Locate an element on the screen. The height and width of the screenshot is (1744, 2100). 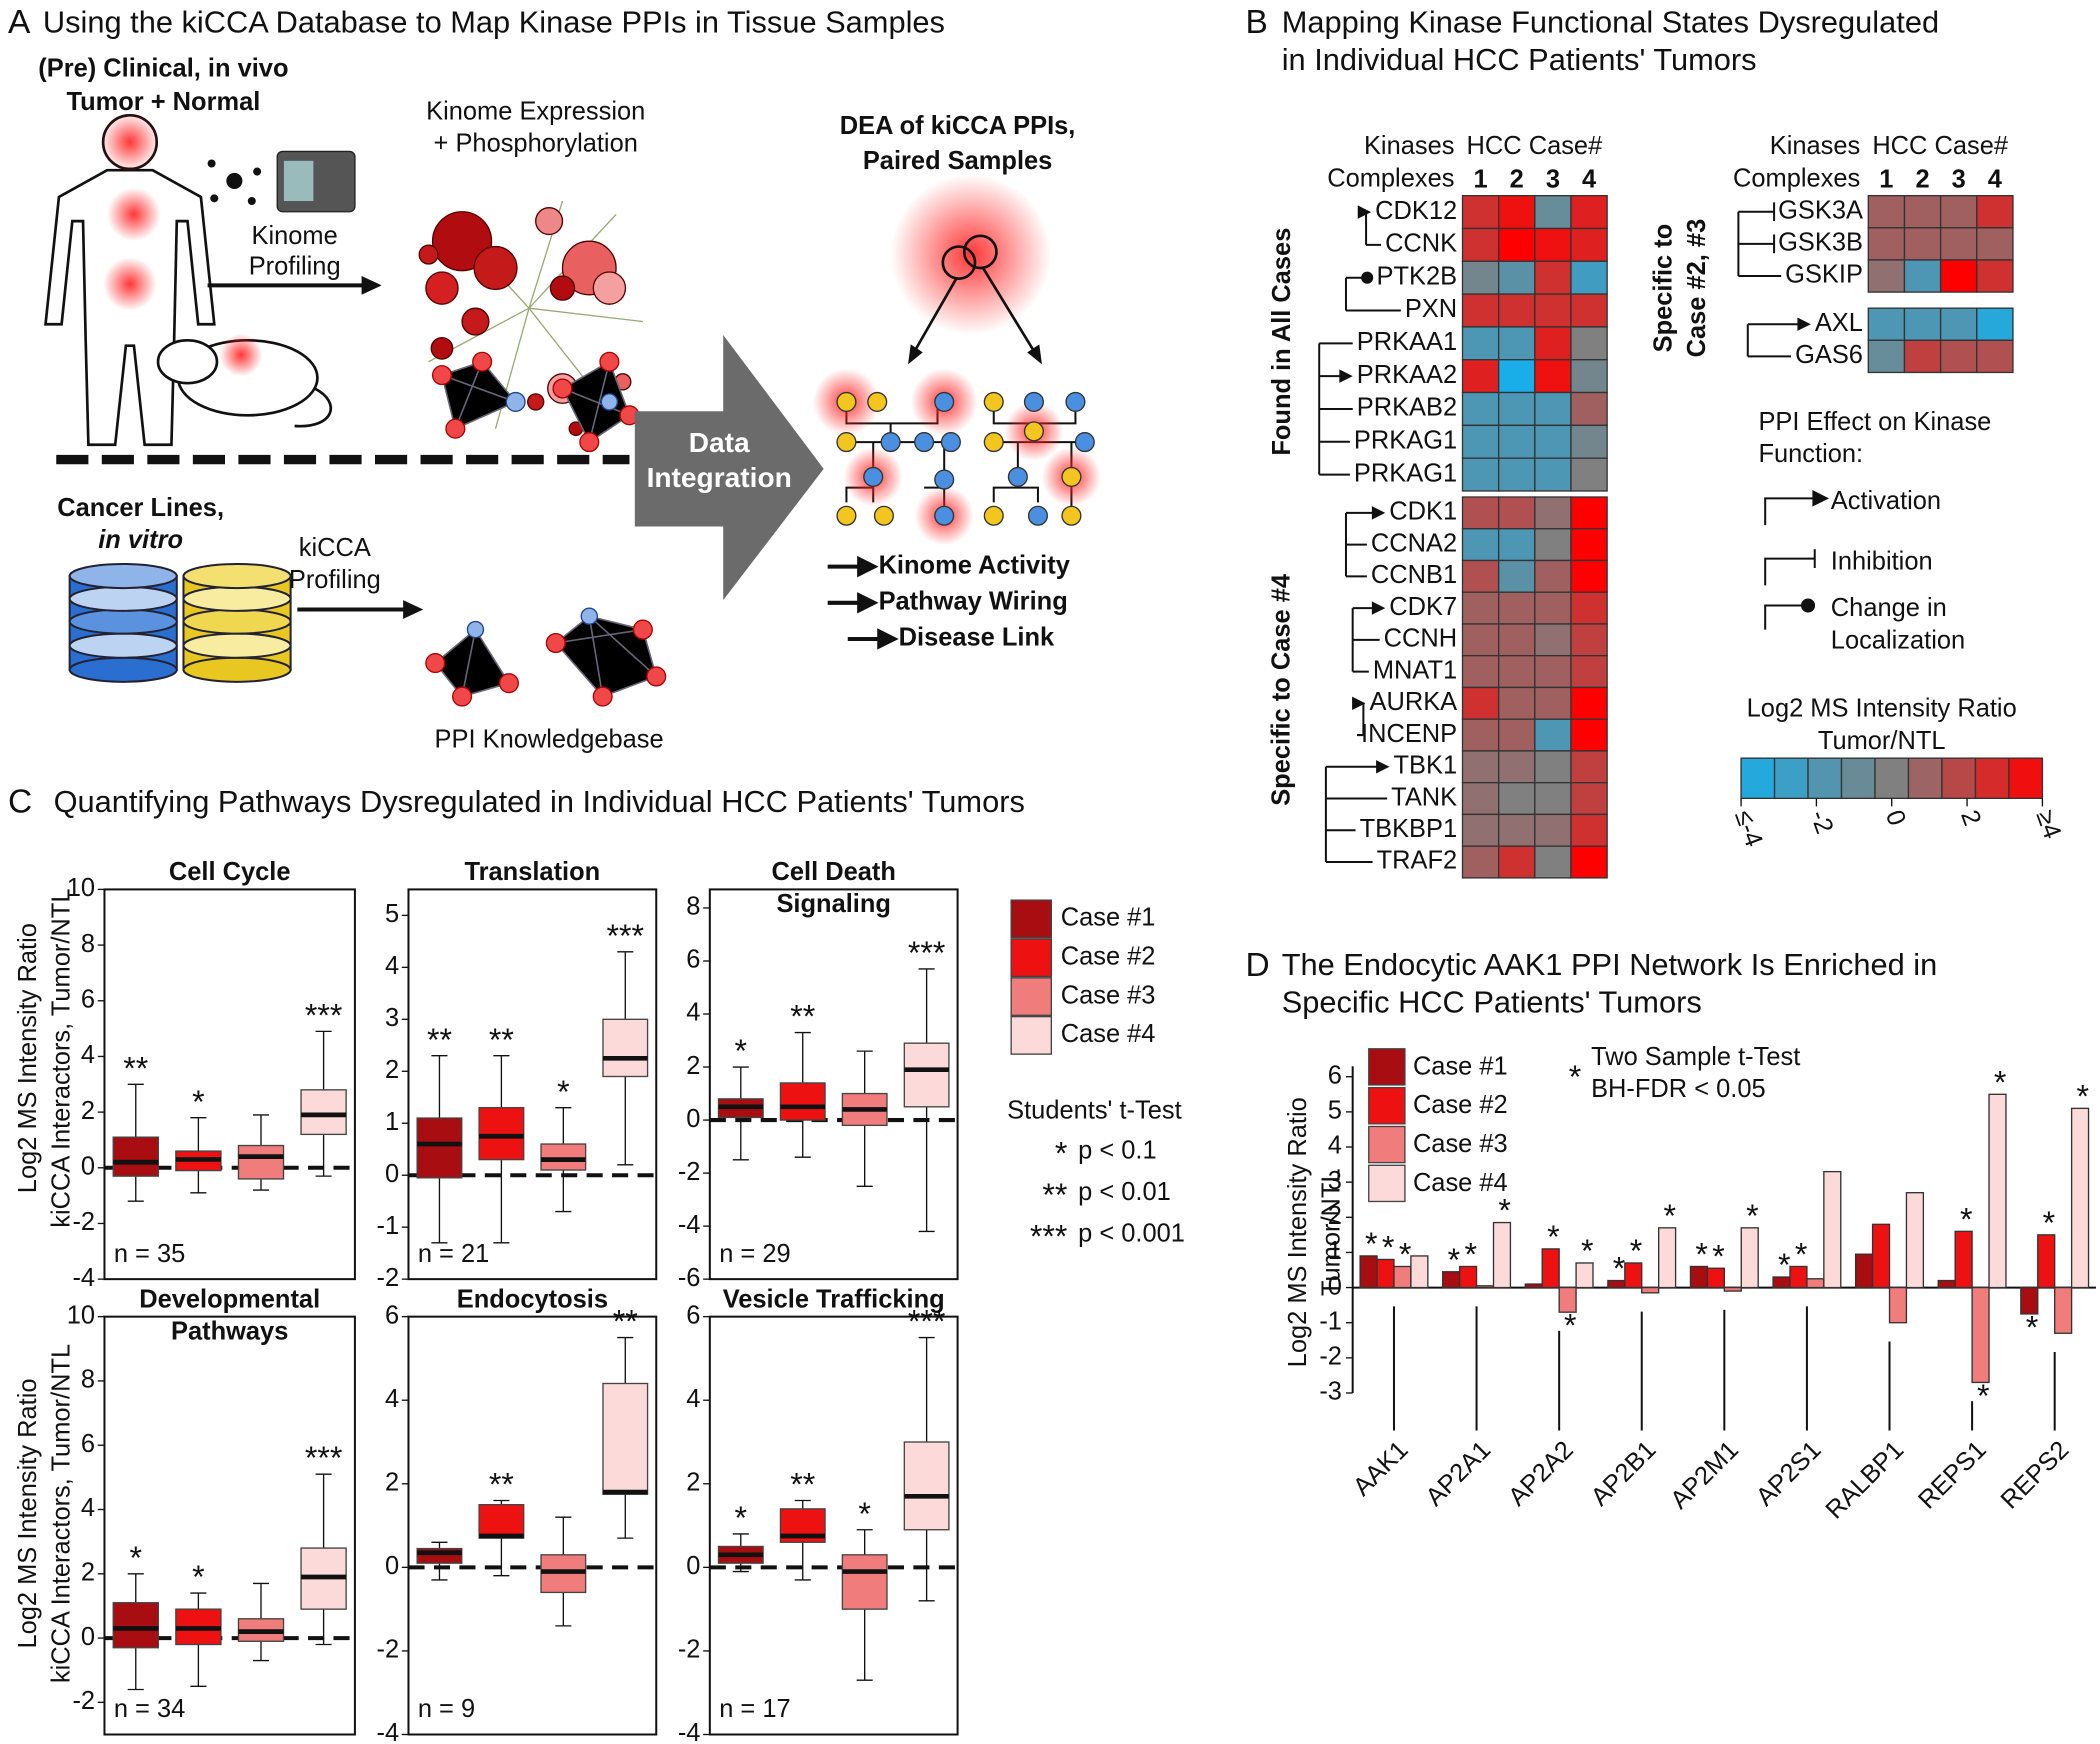
note: Two Sample t-Test is located at coordinates (1695, 1057).